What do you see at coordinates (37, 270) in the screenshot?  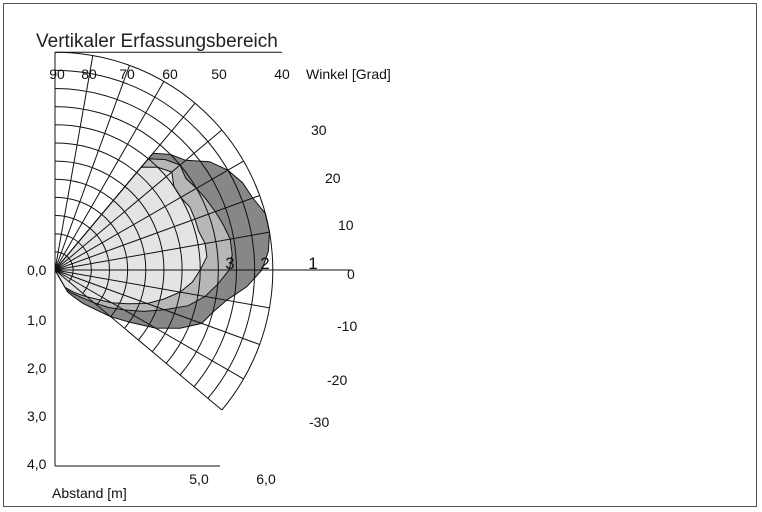 I see `distance-tick-label: 0,0` at bounding box center [37, 270].